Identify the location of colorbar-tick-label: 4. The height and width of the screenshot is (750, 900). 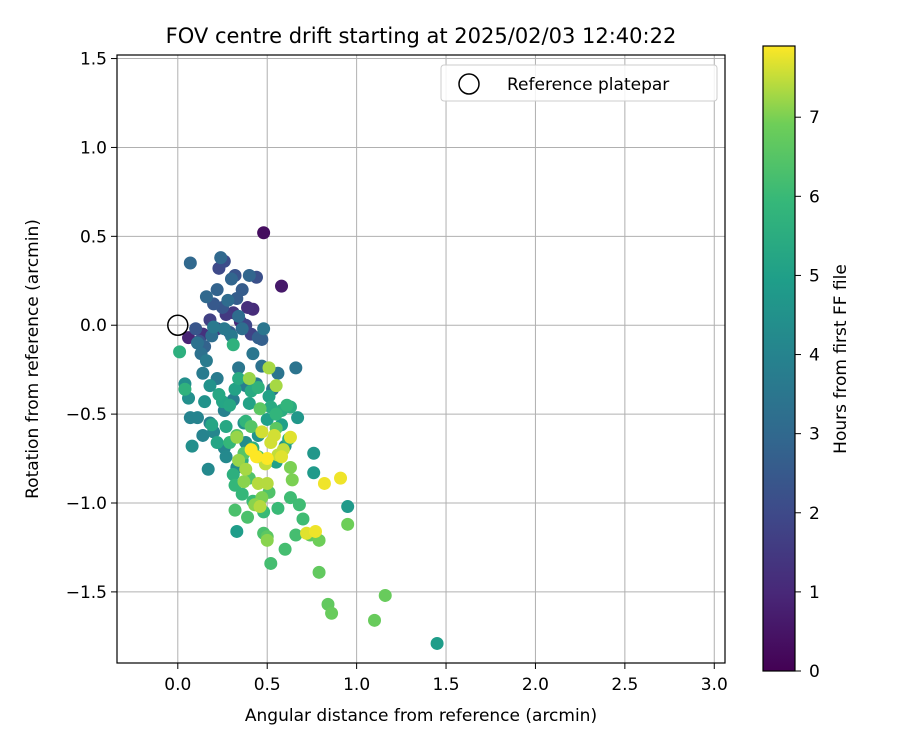
(814, 356).